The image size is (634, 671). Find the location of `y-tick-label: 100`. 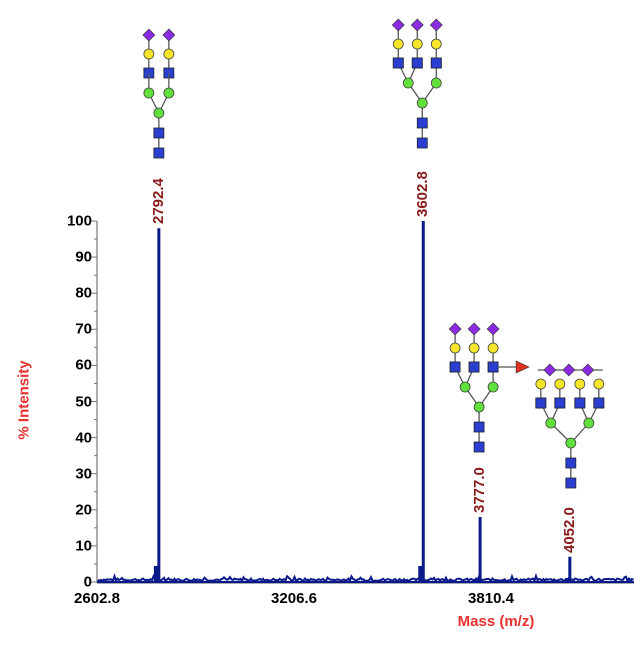

y-tick-label: 100 is located at coordinates (79, 221).